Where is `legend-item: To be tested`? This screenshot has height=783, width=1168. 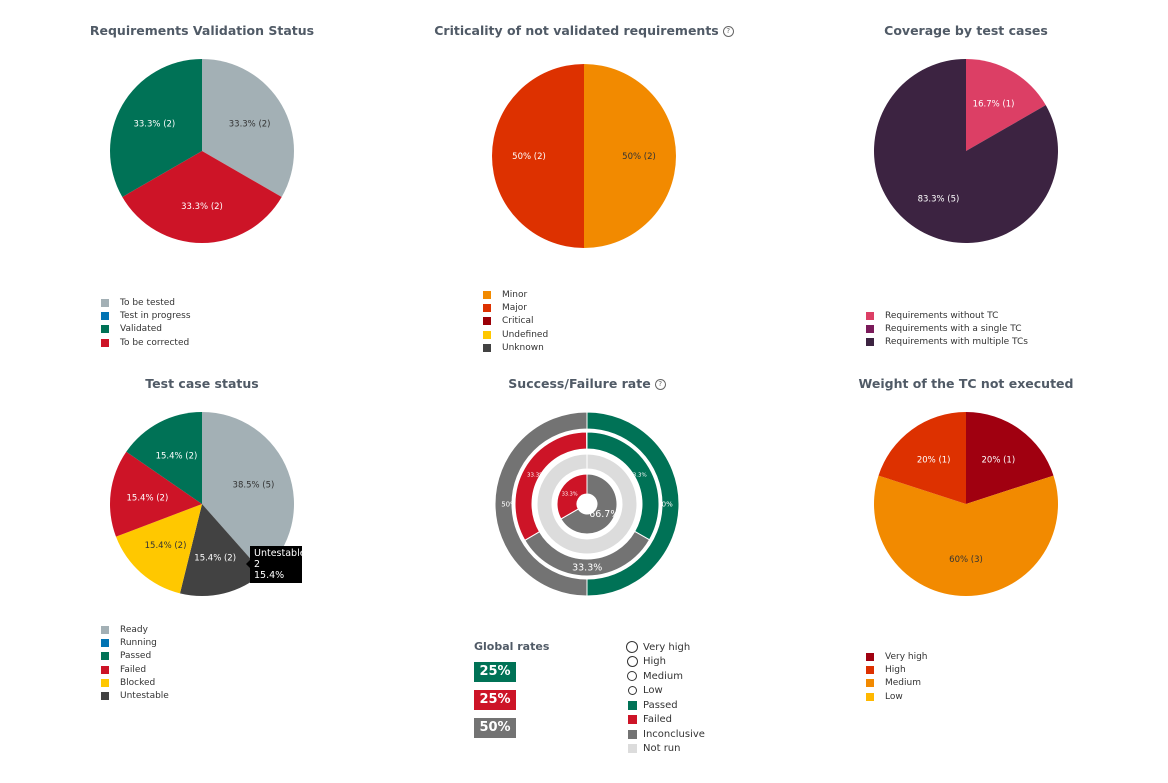
legend-item: To be tested is located at coordinates (146, 302).